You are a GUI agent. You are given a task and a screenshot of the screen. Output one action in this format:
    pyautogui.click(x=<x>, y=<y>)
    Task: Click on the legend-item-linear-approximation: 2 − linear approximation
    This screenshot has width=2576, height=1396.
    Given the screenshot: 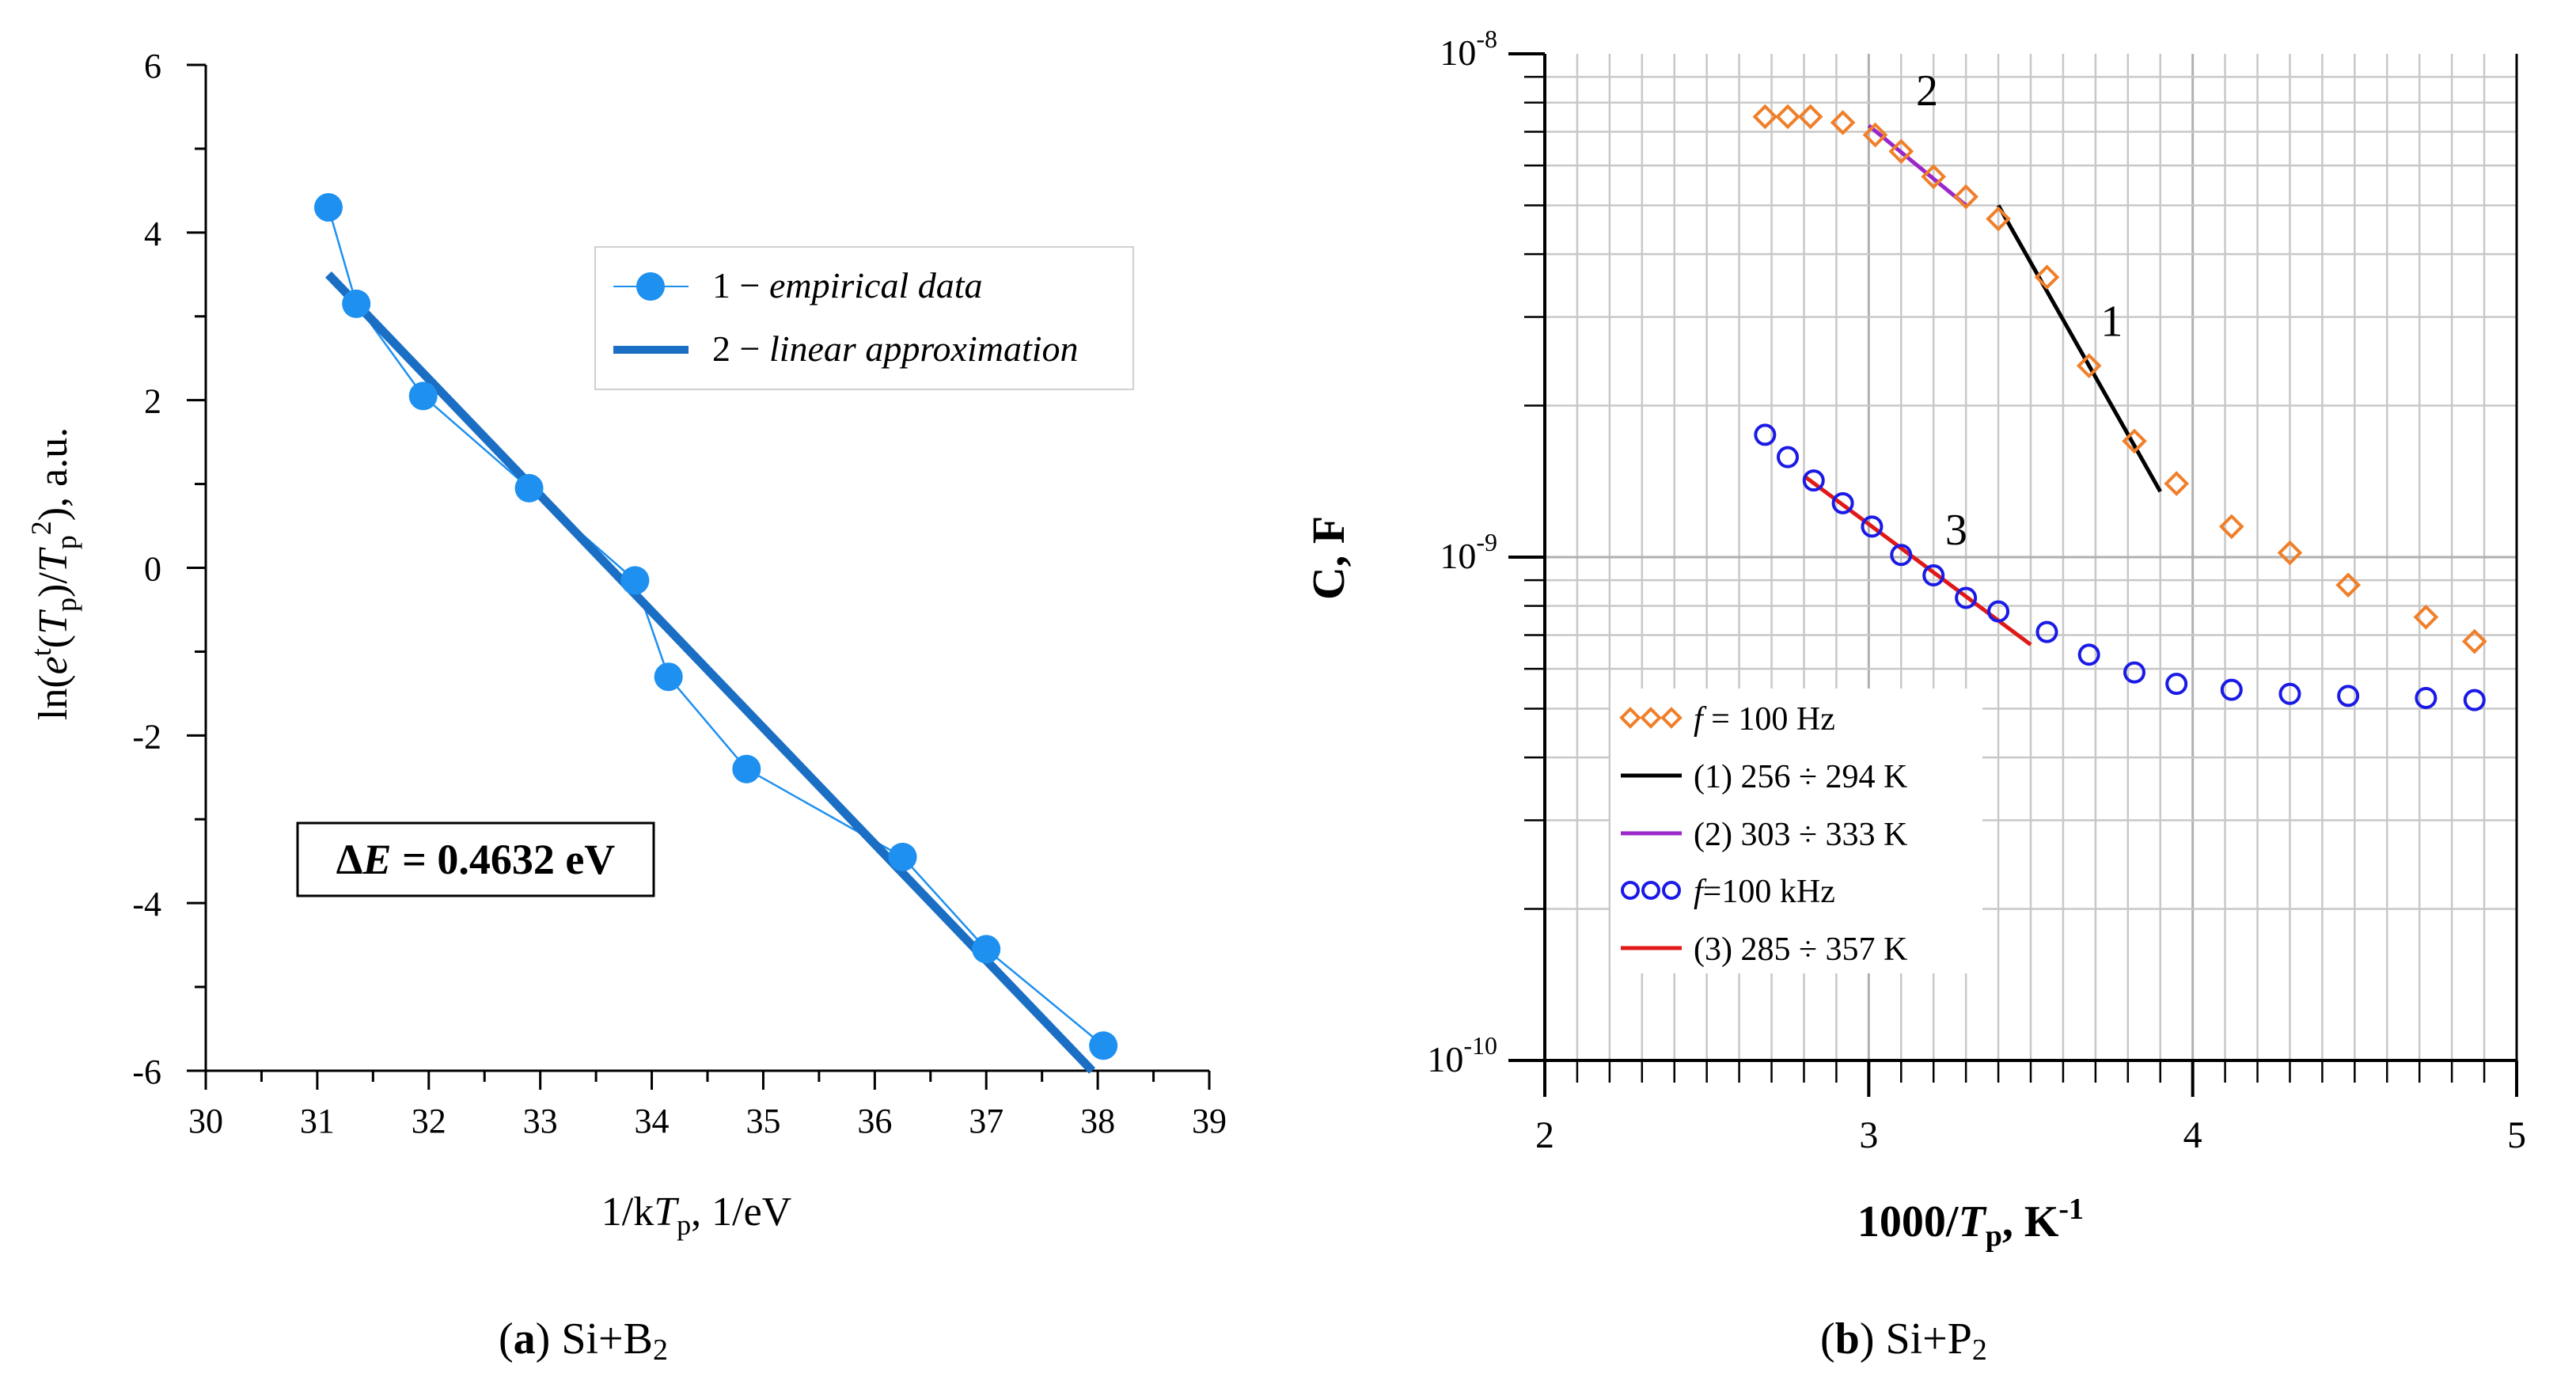 What is the action you would take?
    pyautogui.click(x=846, y=348)
    